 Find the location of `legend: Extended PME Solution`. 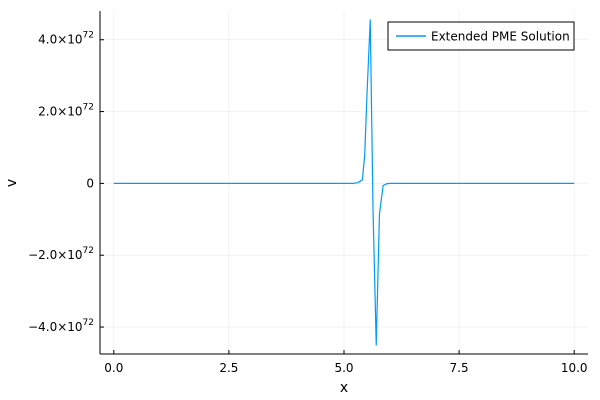

legend: Extended PME Solution is located at coordinates (481, 36).